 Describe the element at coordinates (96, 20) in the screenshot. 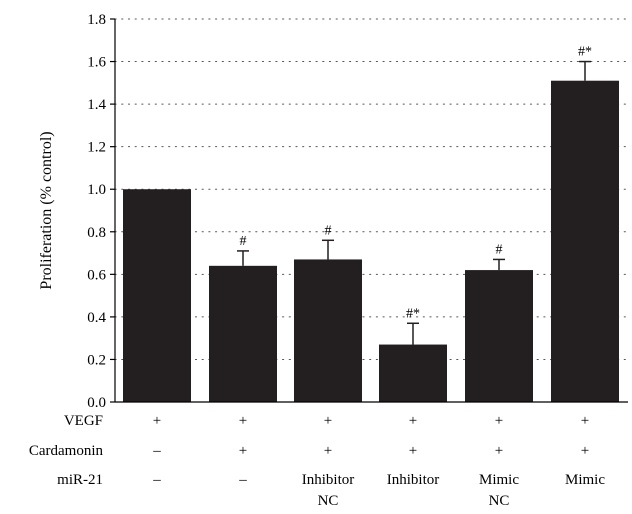

I see `y-tick-label: 1.8` at that location.